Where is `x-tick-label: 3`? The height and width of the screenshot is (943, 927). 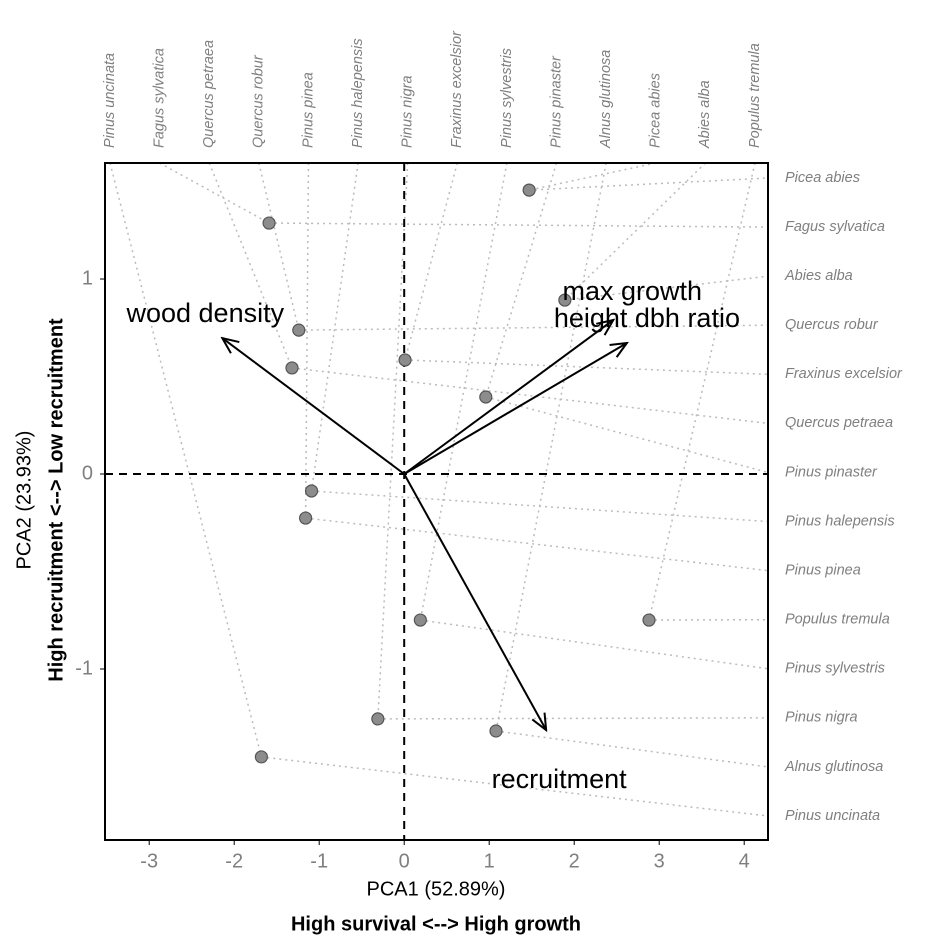 x-tick-label: 3 is located at coordinates (659, 861).